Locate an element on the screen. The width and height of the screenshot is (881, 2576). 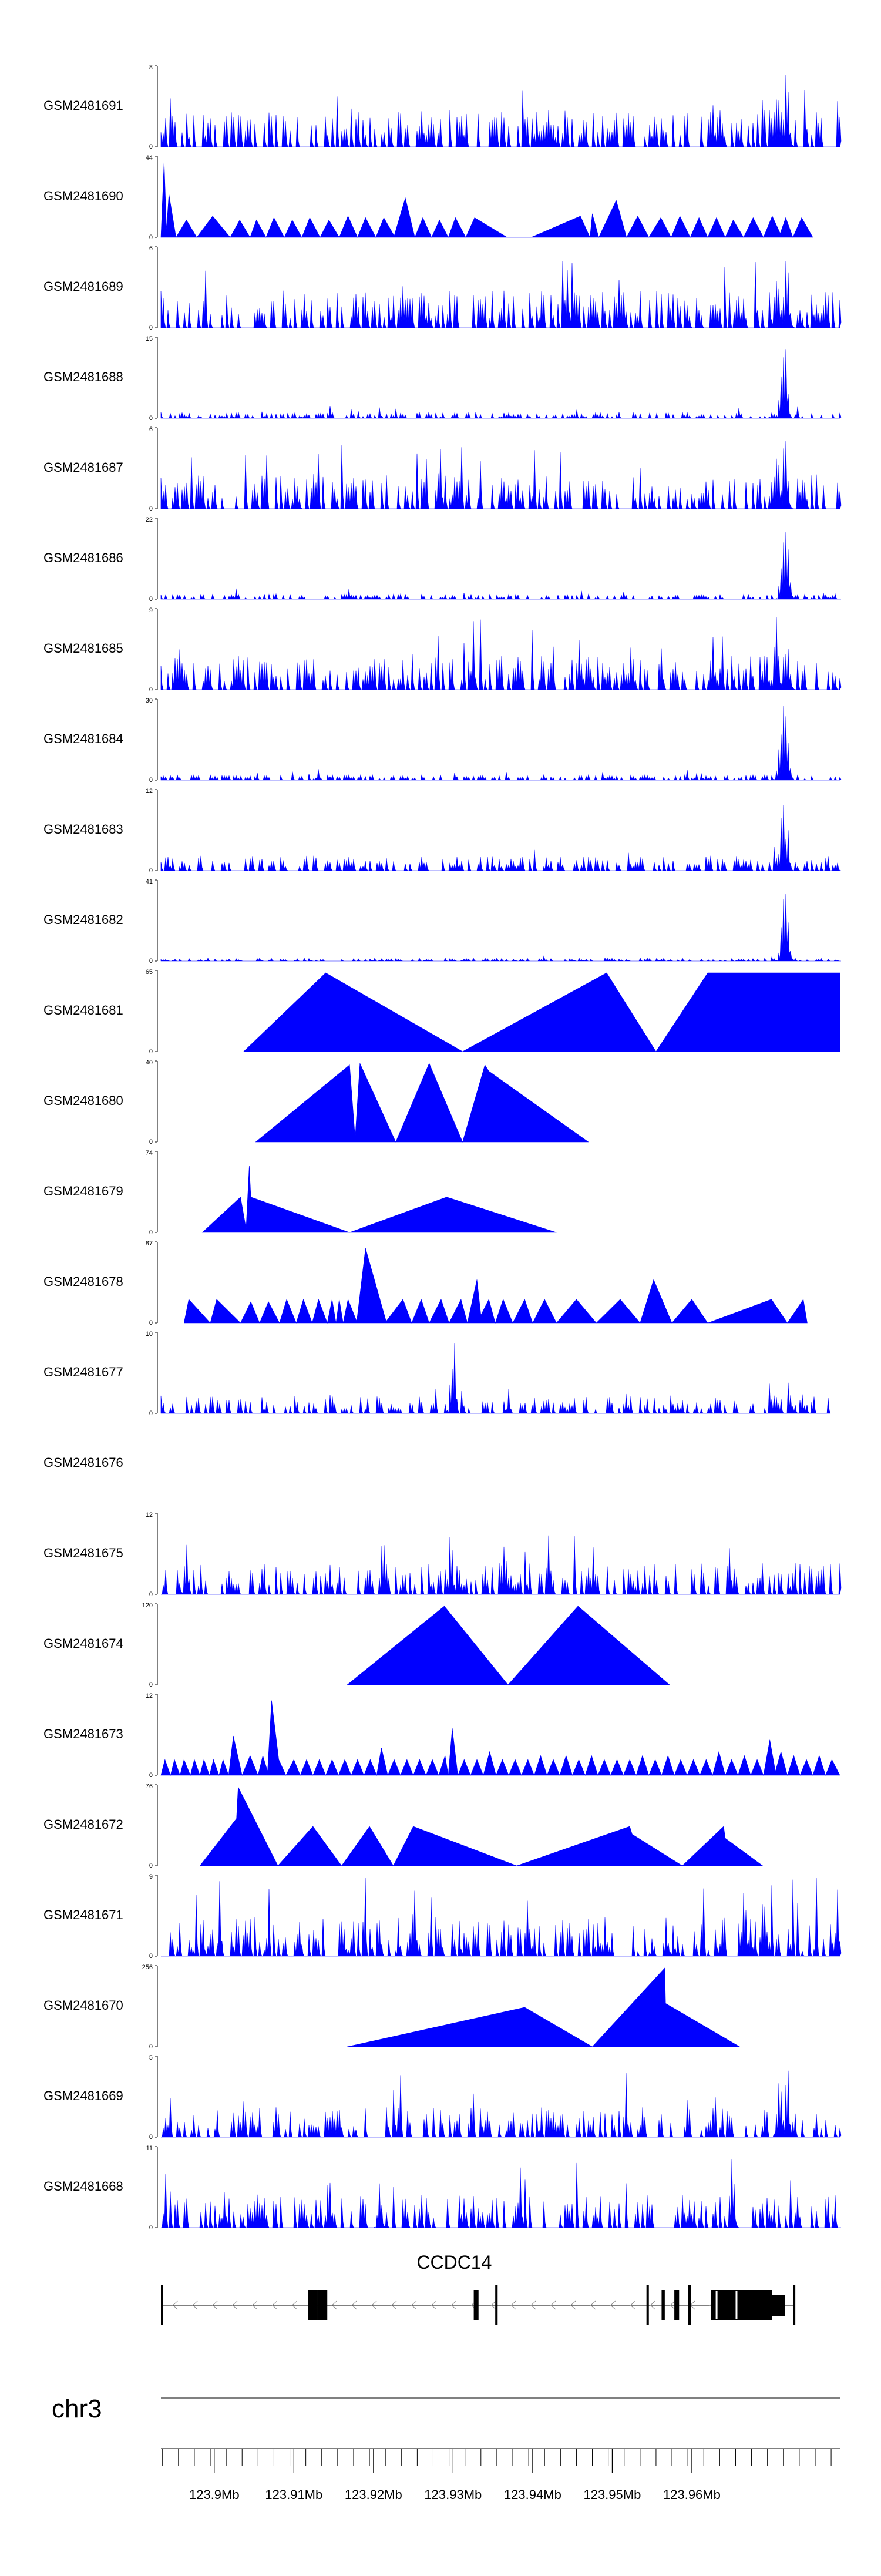
y-tick-label: 12 is located at coordinates (150, 1696).